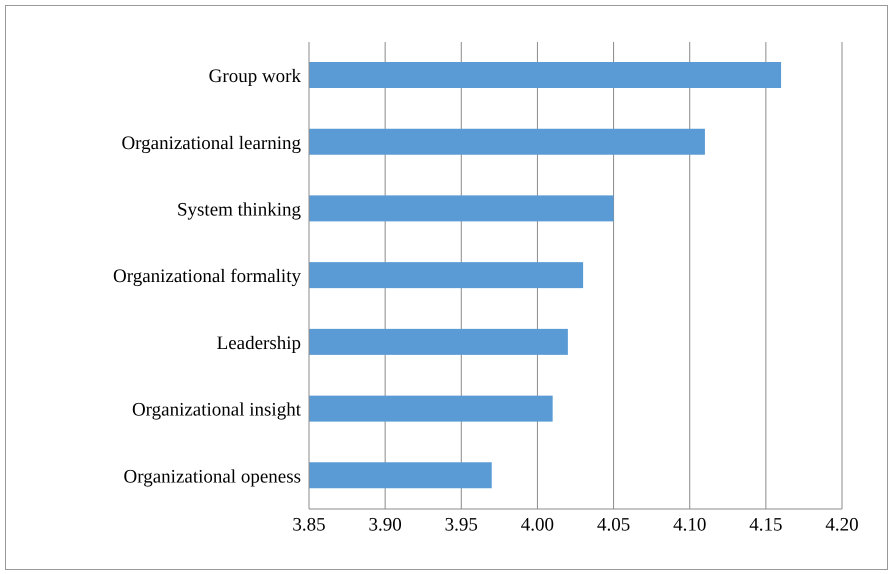 This screenshot has height=574, width=893. What do you see at coordinates (613, 525) in the screenshot?
I see `x-tick-label: 4.05` at bounding box center [613, 525].